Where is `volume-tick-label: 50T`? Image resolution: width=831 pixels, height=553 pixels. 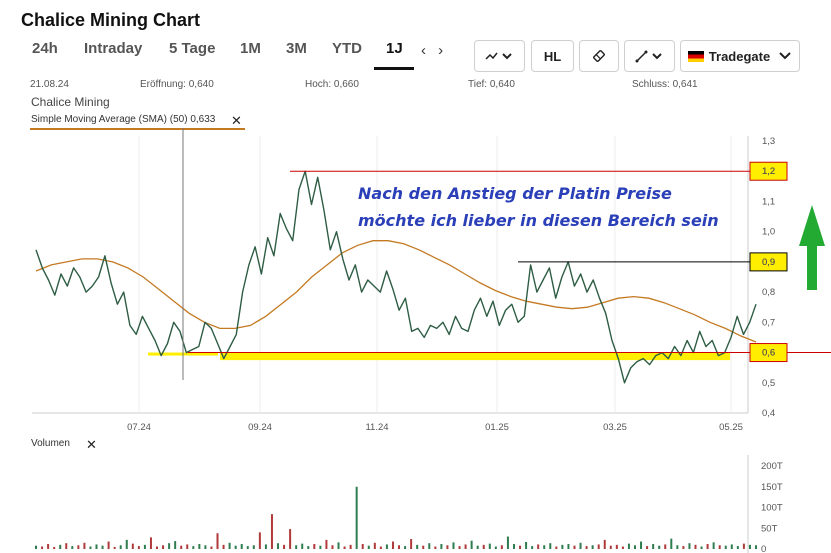
volume-tick-label: 50T is located at coordinates (769, 528).